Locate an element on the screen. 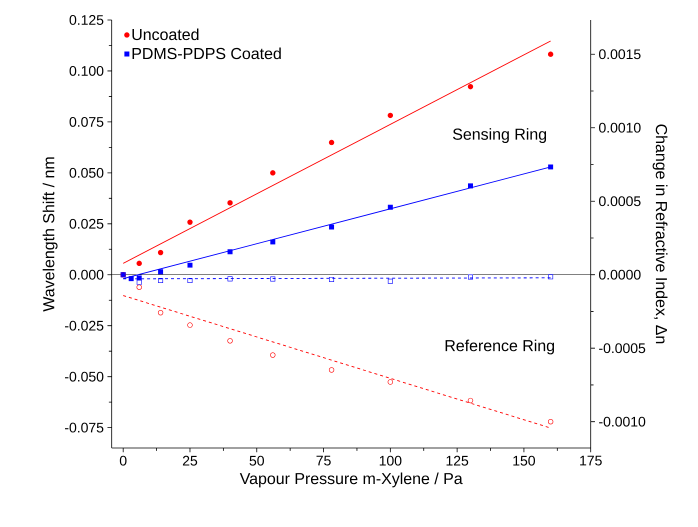 The height and width of the screenshot is (527, 698). y2-tick-label: -0.0010 is located at coordinates (622, 421).